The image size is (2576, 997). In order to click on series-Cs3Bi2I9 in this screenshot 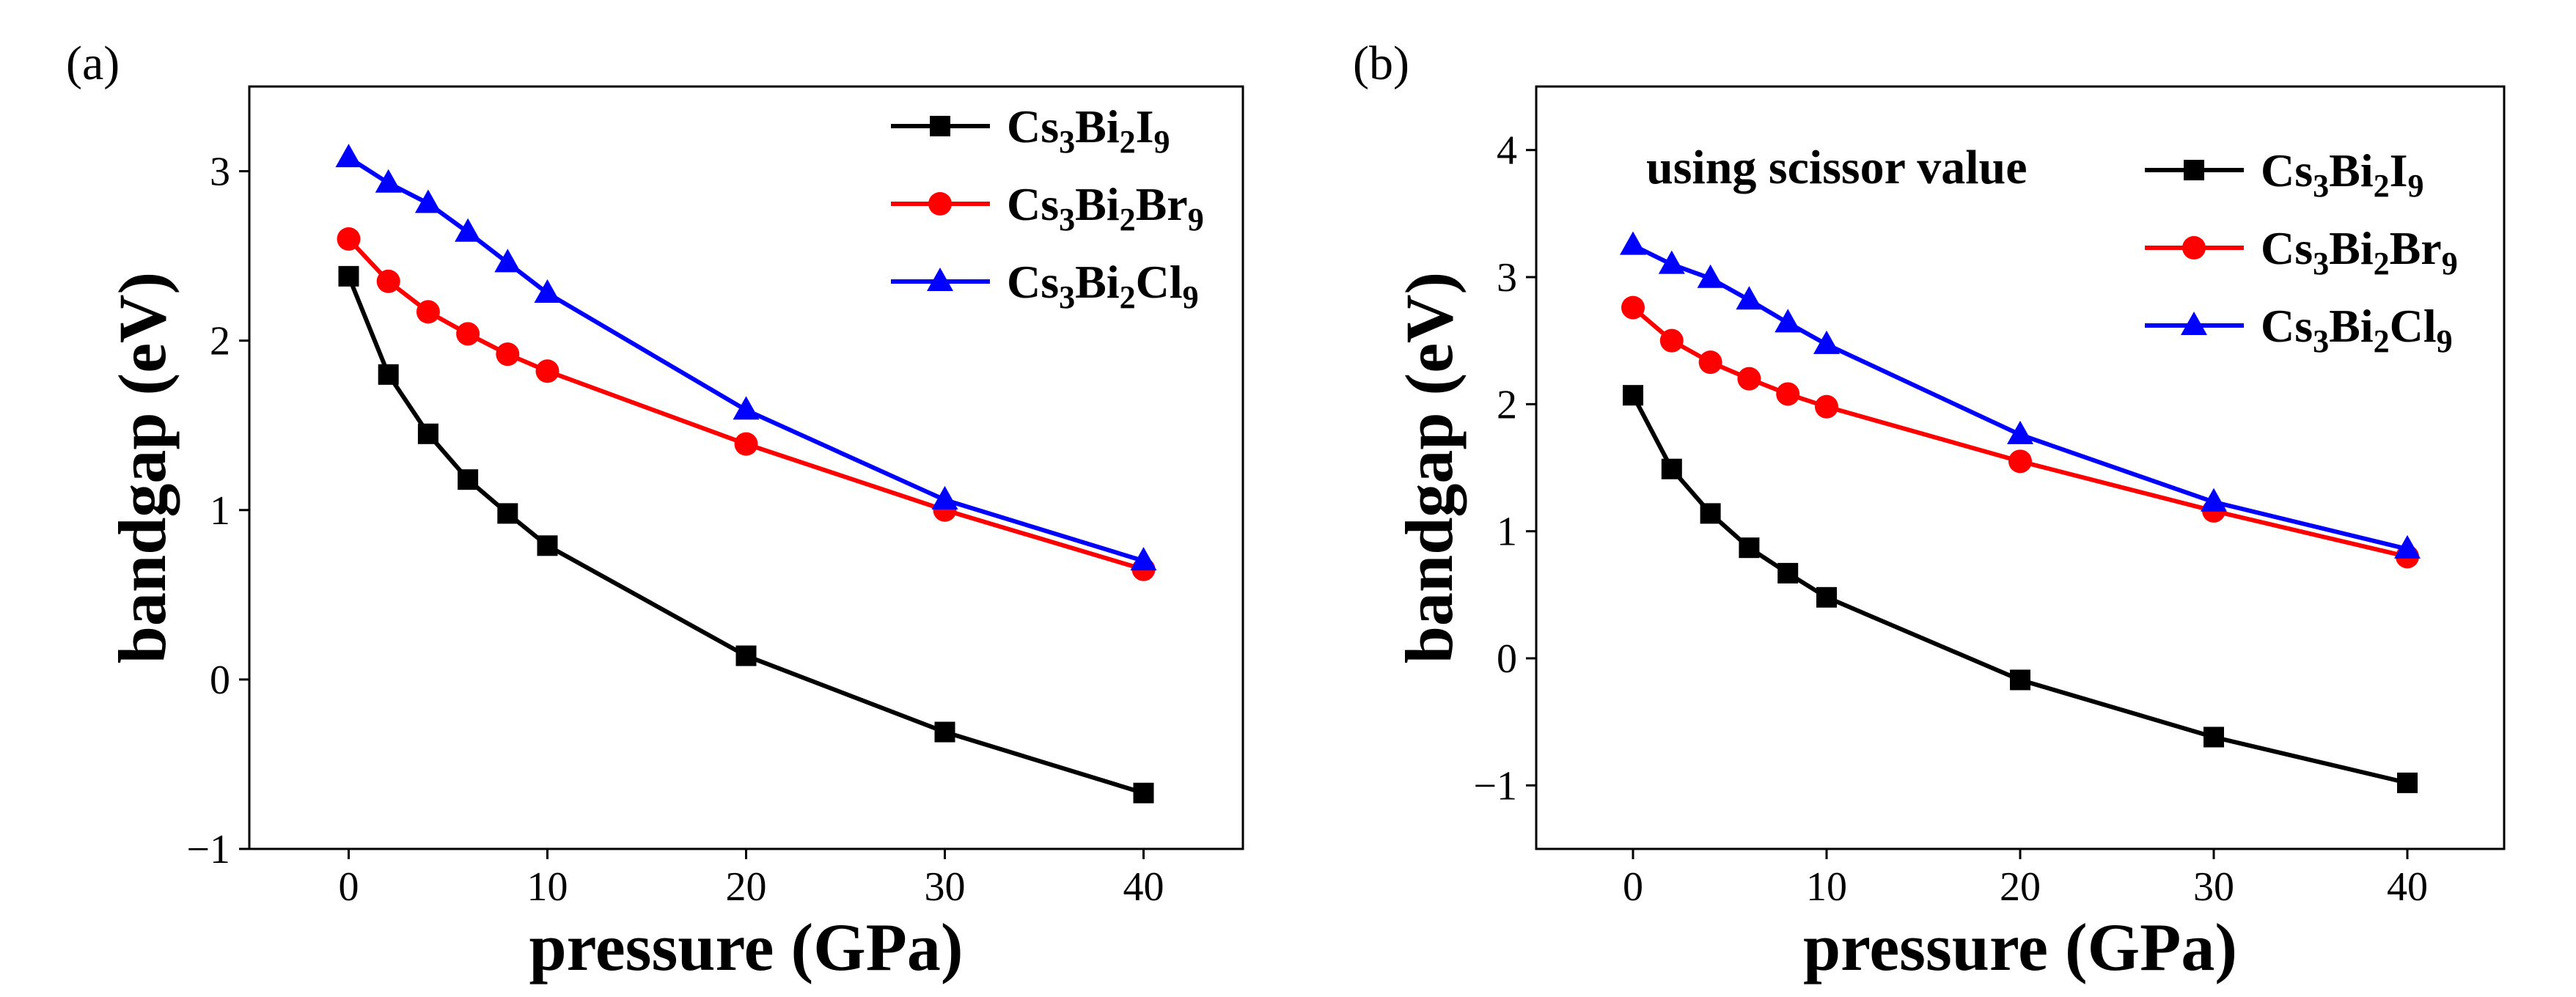, I will do `click(2021, 589)`.